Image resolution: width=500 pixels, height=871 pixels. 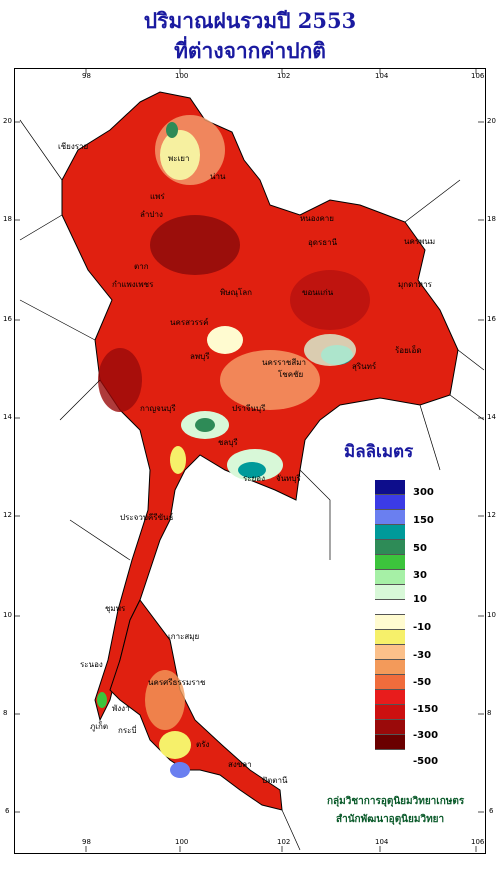 What do you see at coordinates (379, 452) in the screenshot?
I see `legend-unit-label: มิลลิเมตร` at bounding box center [379, 452].